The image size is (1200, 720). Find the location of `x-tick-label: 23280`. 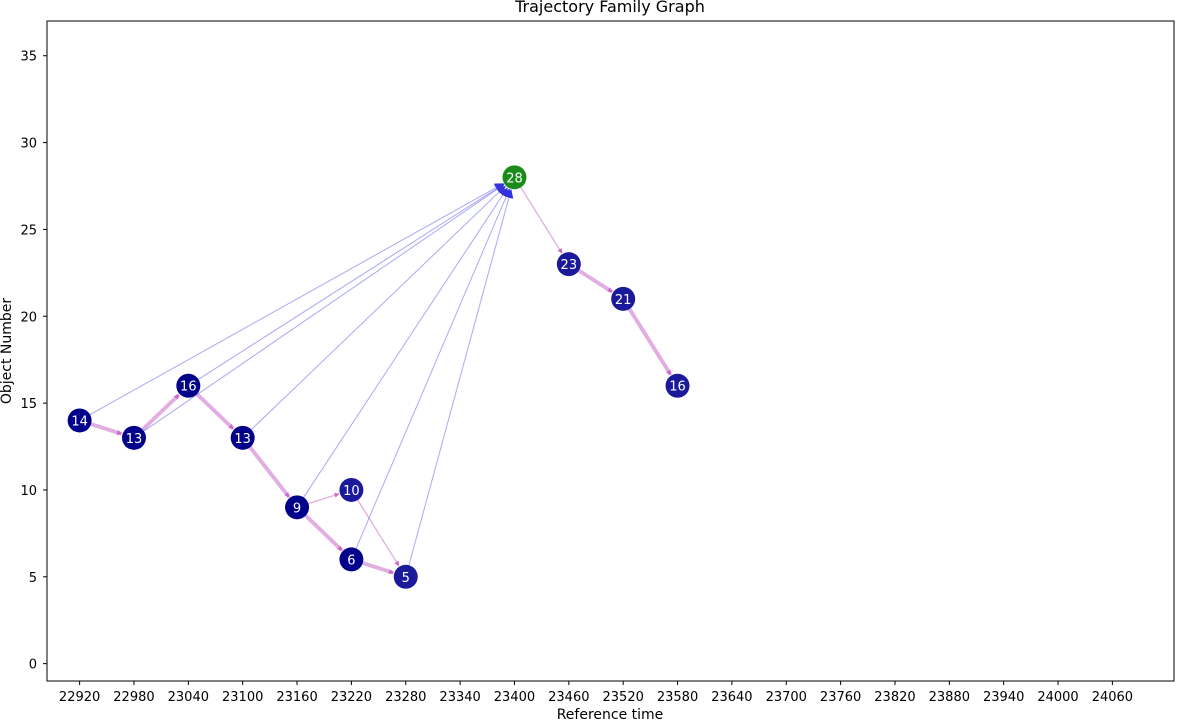

x-tick-label: 23280 is located at coordinates (405, 697).